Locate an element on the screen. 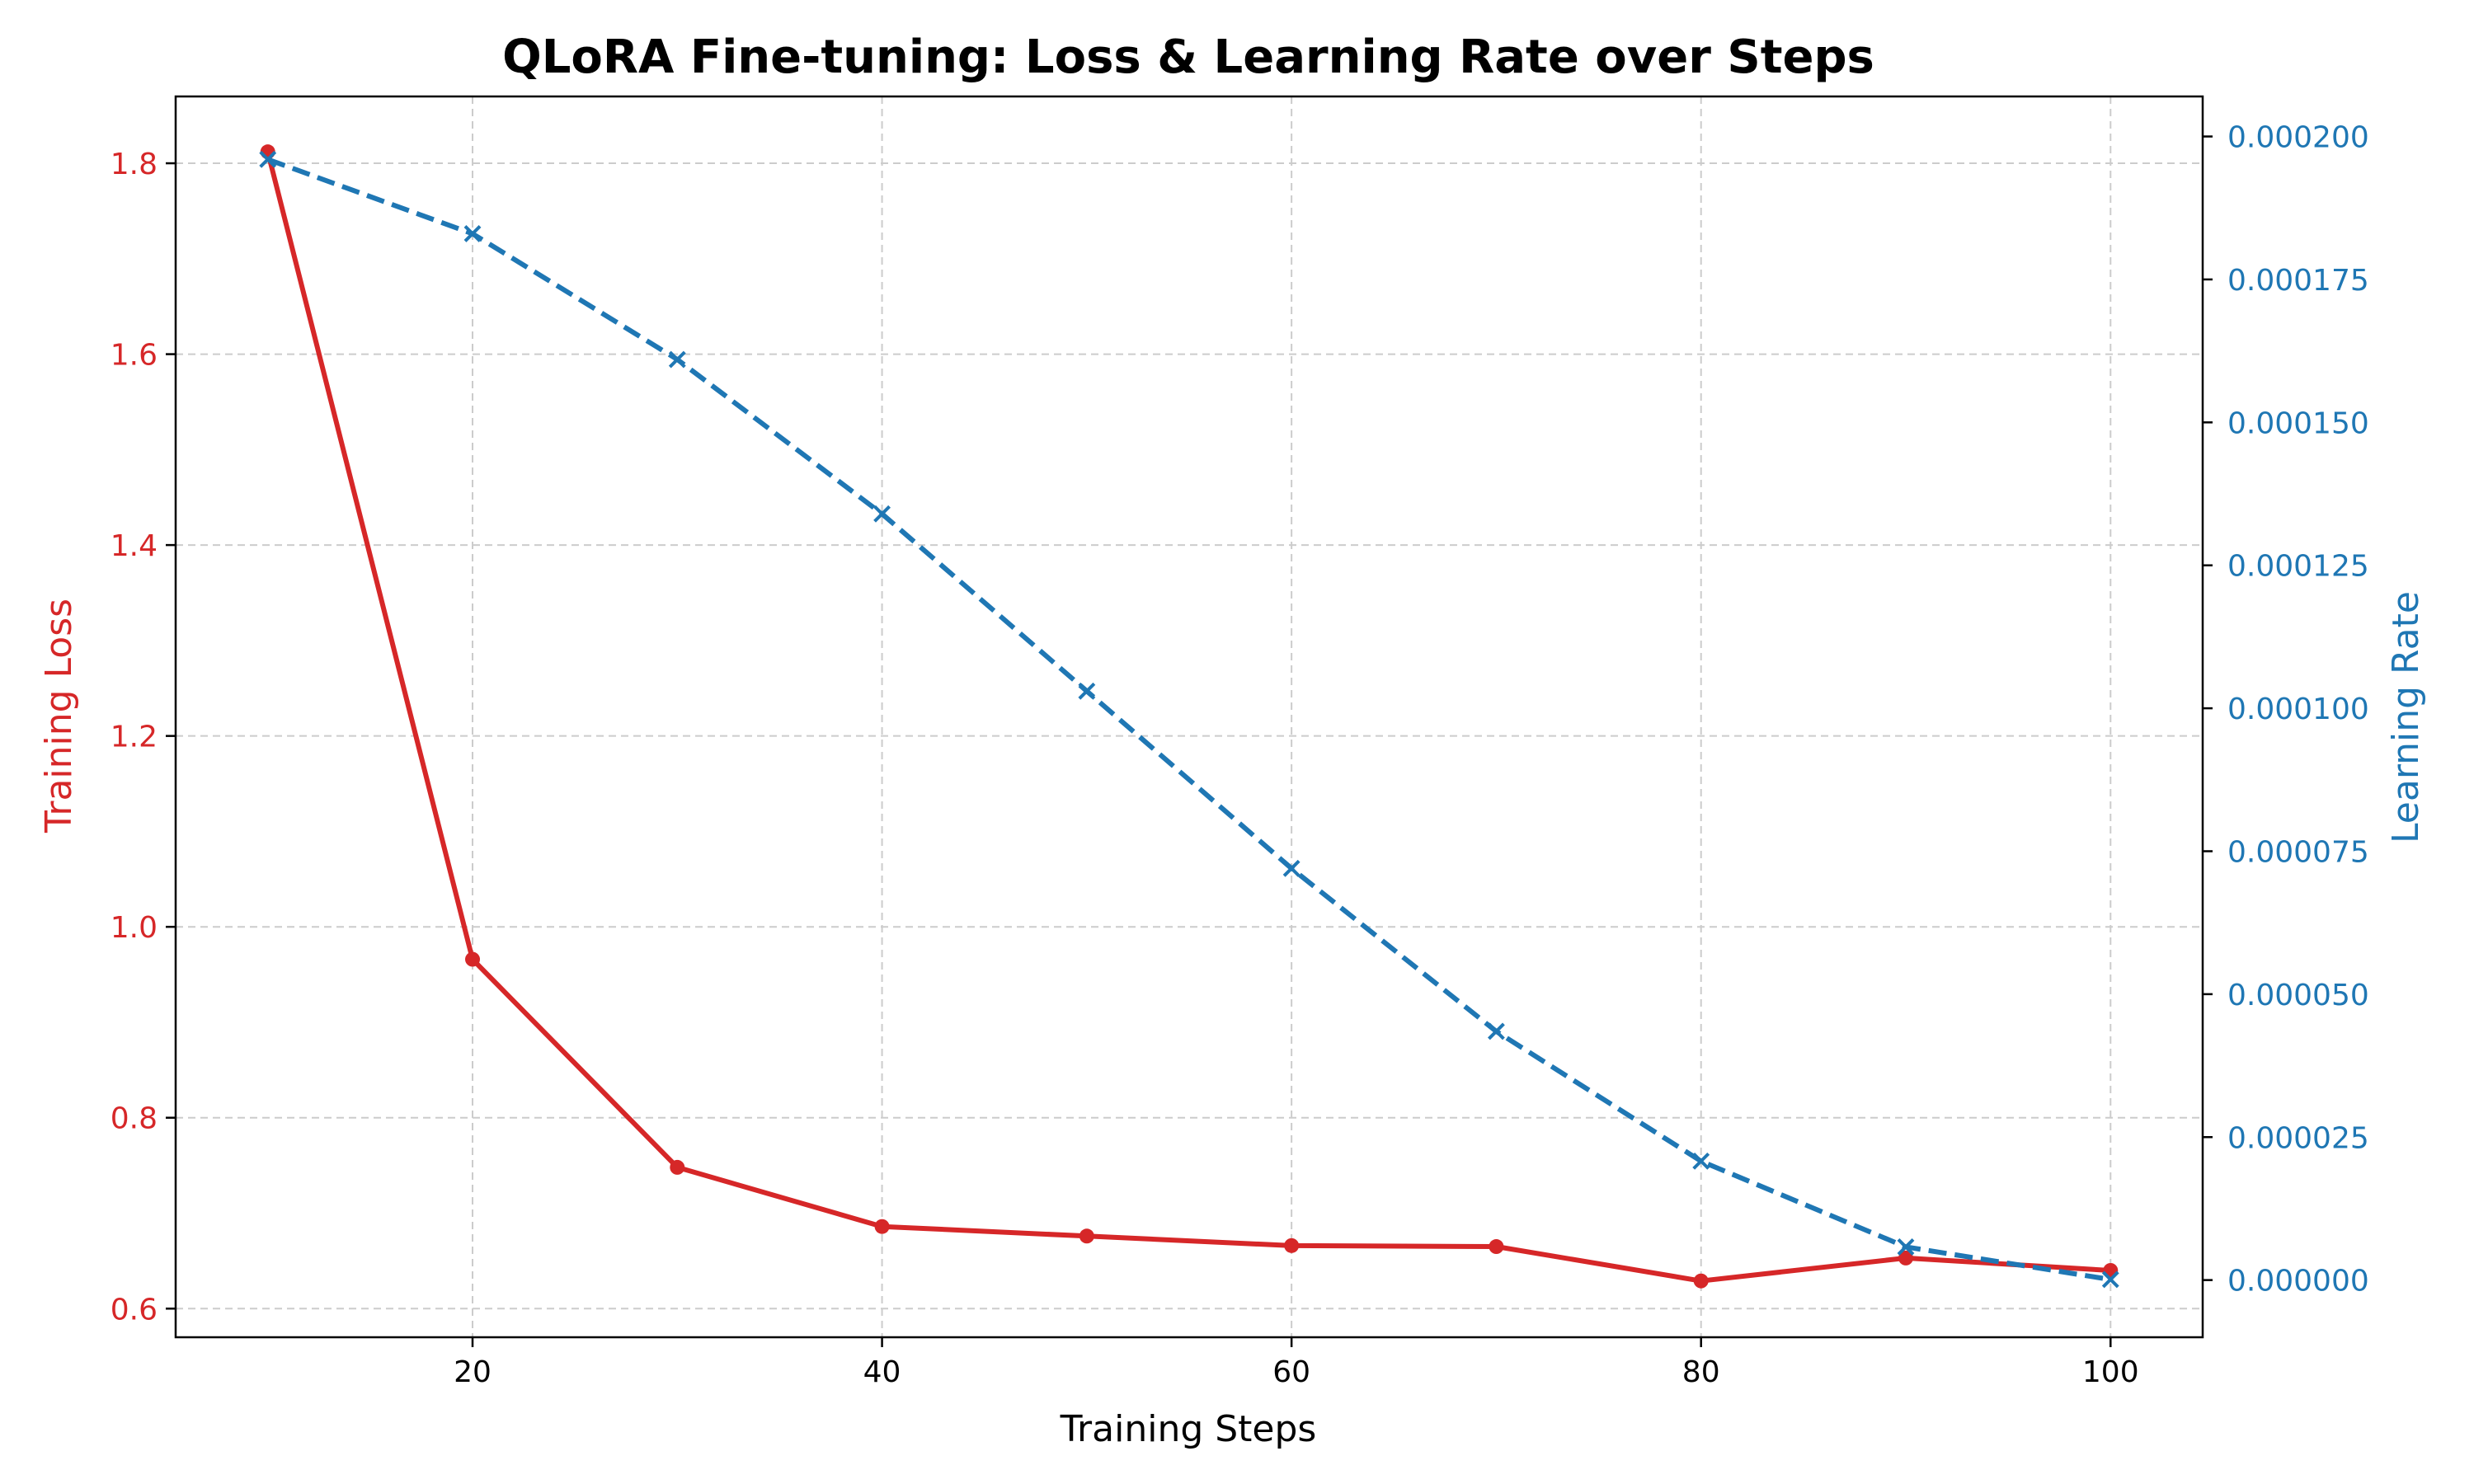 The width and height of the screenshot is (2474, 1484). y-left-tick-label: 1.6 is located at coordinates (134, 356).